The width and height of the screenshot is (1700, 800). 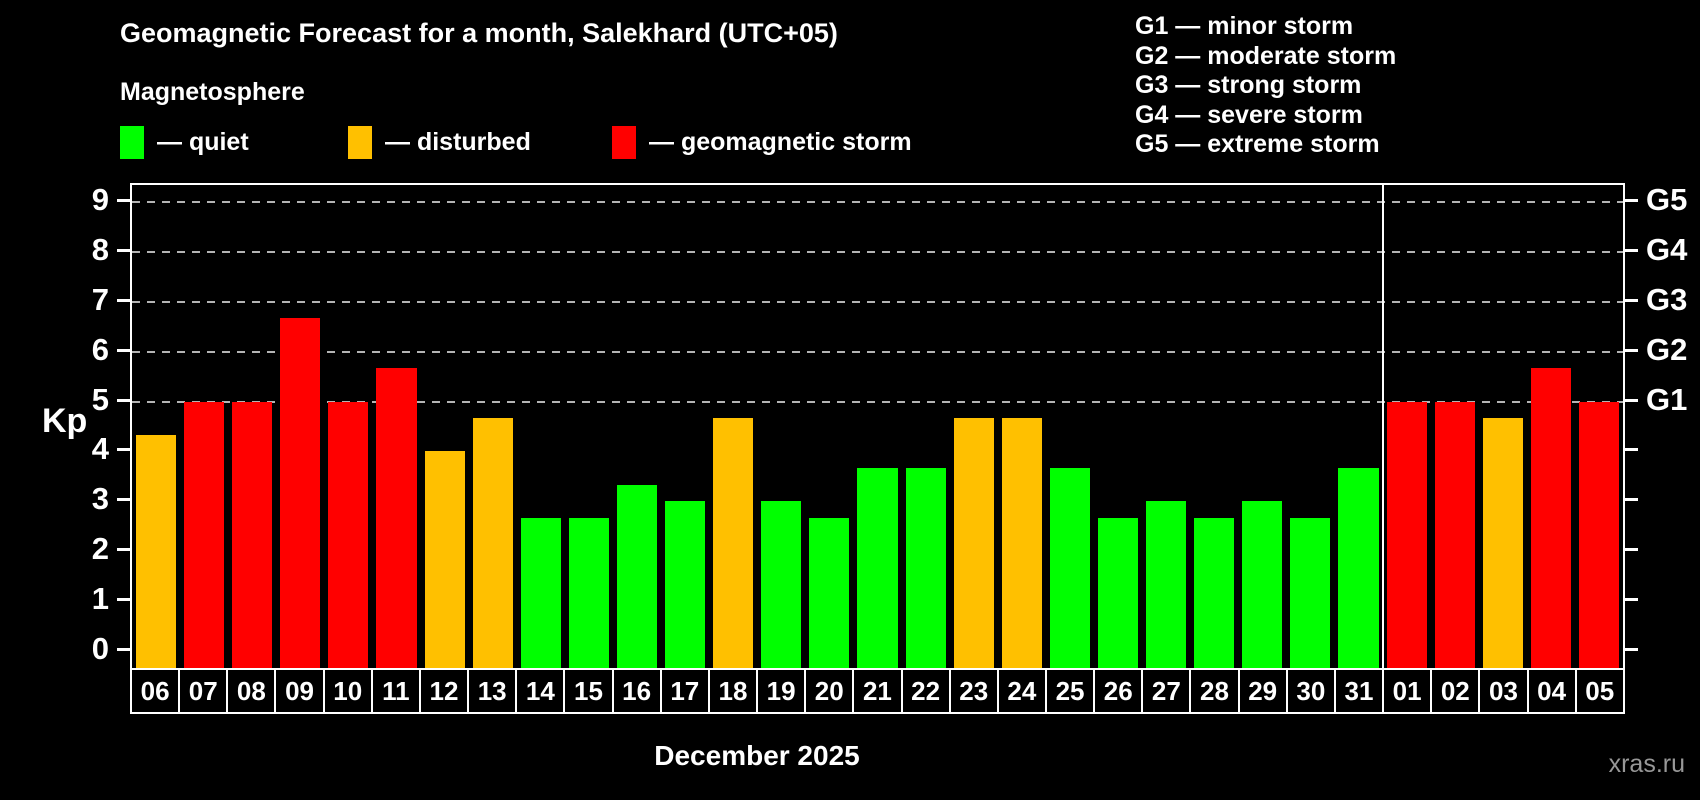 What do you see at coordinates (100, 598) in the screenshot?
I see `y-axis-label-1: 1` at bounding box center [100, 598].